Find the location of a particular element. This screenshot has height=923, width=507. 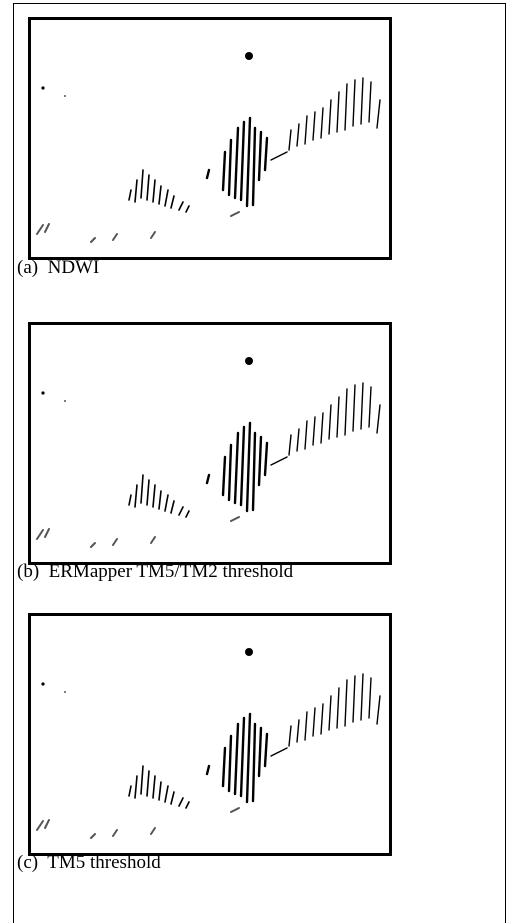

caption: (c) TM5 threshold is located at coordinates (89, 863).